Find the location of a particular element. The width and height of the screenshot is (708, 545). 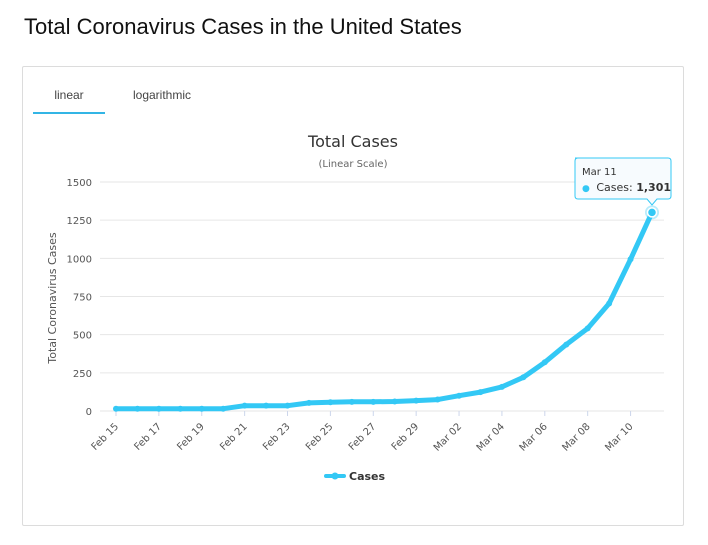

x-tick-label: Mar 04 is located at coordinates (491, 437).